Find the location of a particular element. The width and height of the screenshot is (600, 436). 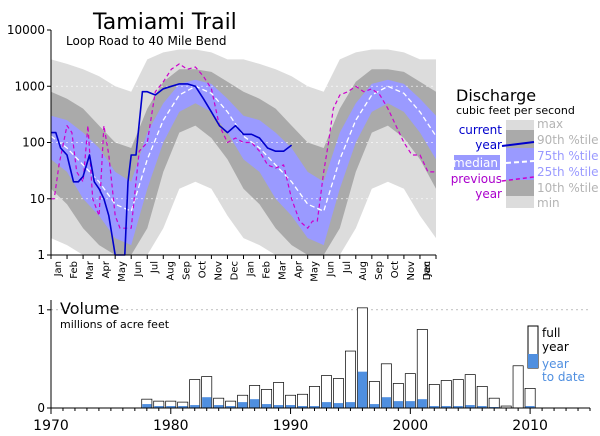

y-tick-label: 10000 is located at coordinates (26, 30).